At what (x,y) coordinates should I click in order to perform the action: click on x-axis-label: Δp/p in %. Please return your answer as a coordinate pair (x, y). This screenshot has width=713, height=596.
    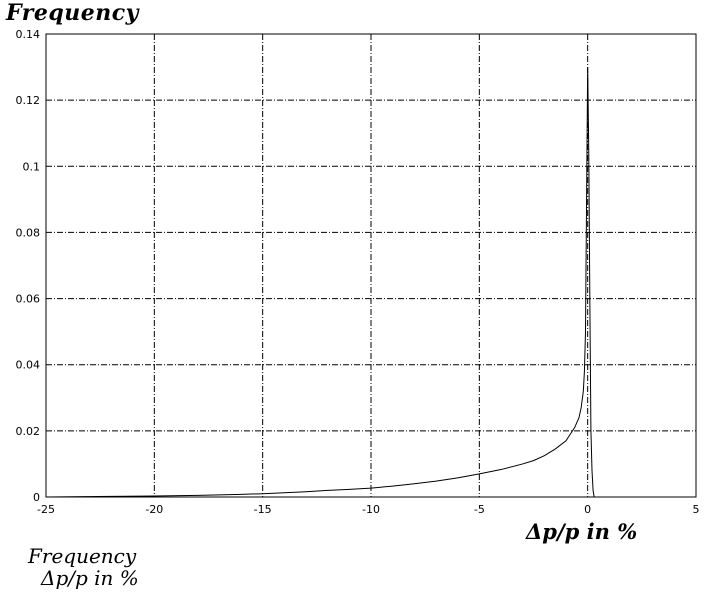
    Looking at the image, I should click on (582, 531).